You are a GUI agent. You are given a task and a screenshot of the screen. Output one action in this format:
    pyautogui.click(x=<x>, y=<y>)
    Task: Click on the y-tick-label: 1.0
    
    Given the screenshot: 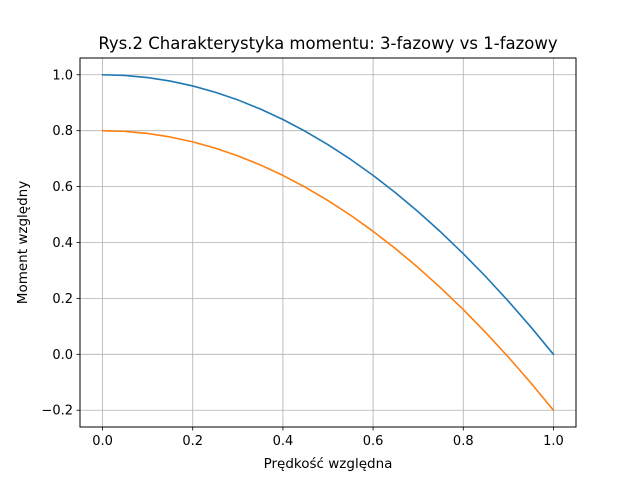 What is the action you would take?
    pyautogui.click(x=62, y=75)
    